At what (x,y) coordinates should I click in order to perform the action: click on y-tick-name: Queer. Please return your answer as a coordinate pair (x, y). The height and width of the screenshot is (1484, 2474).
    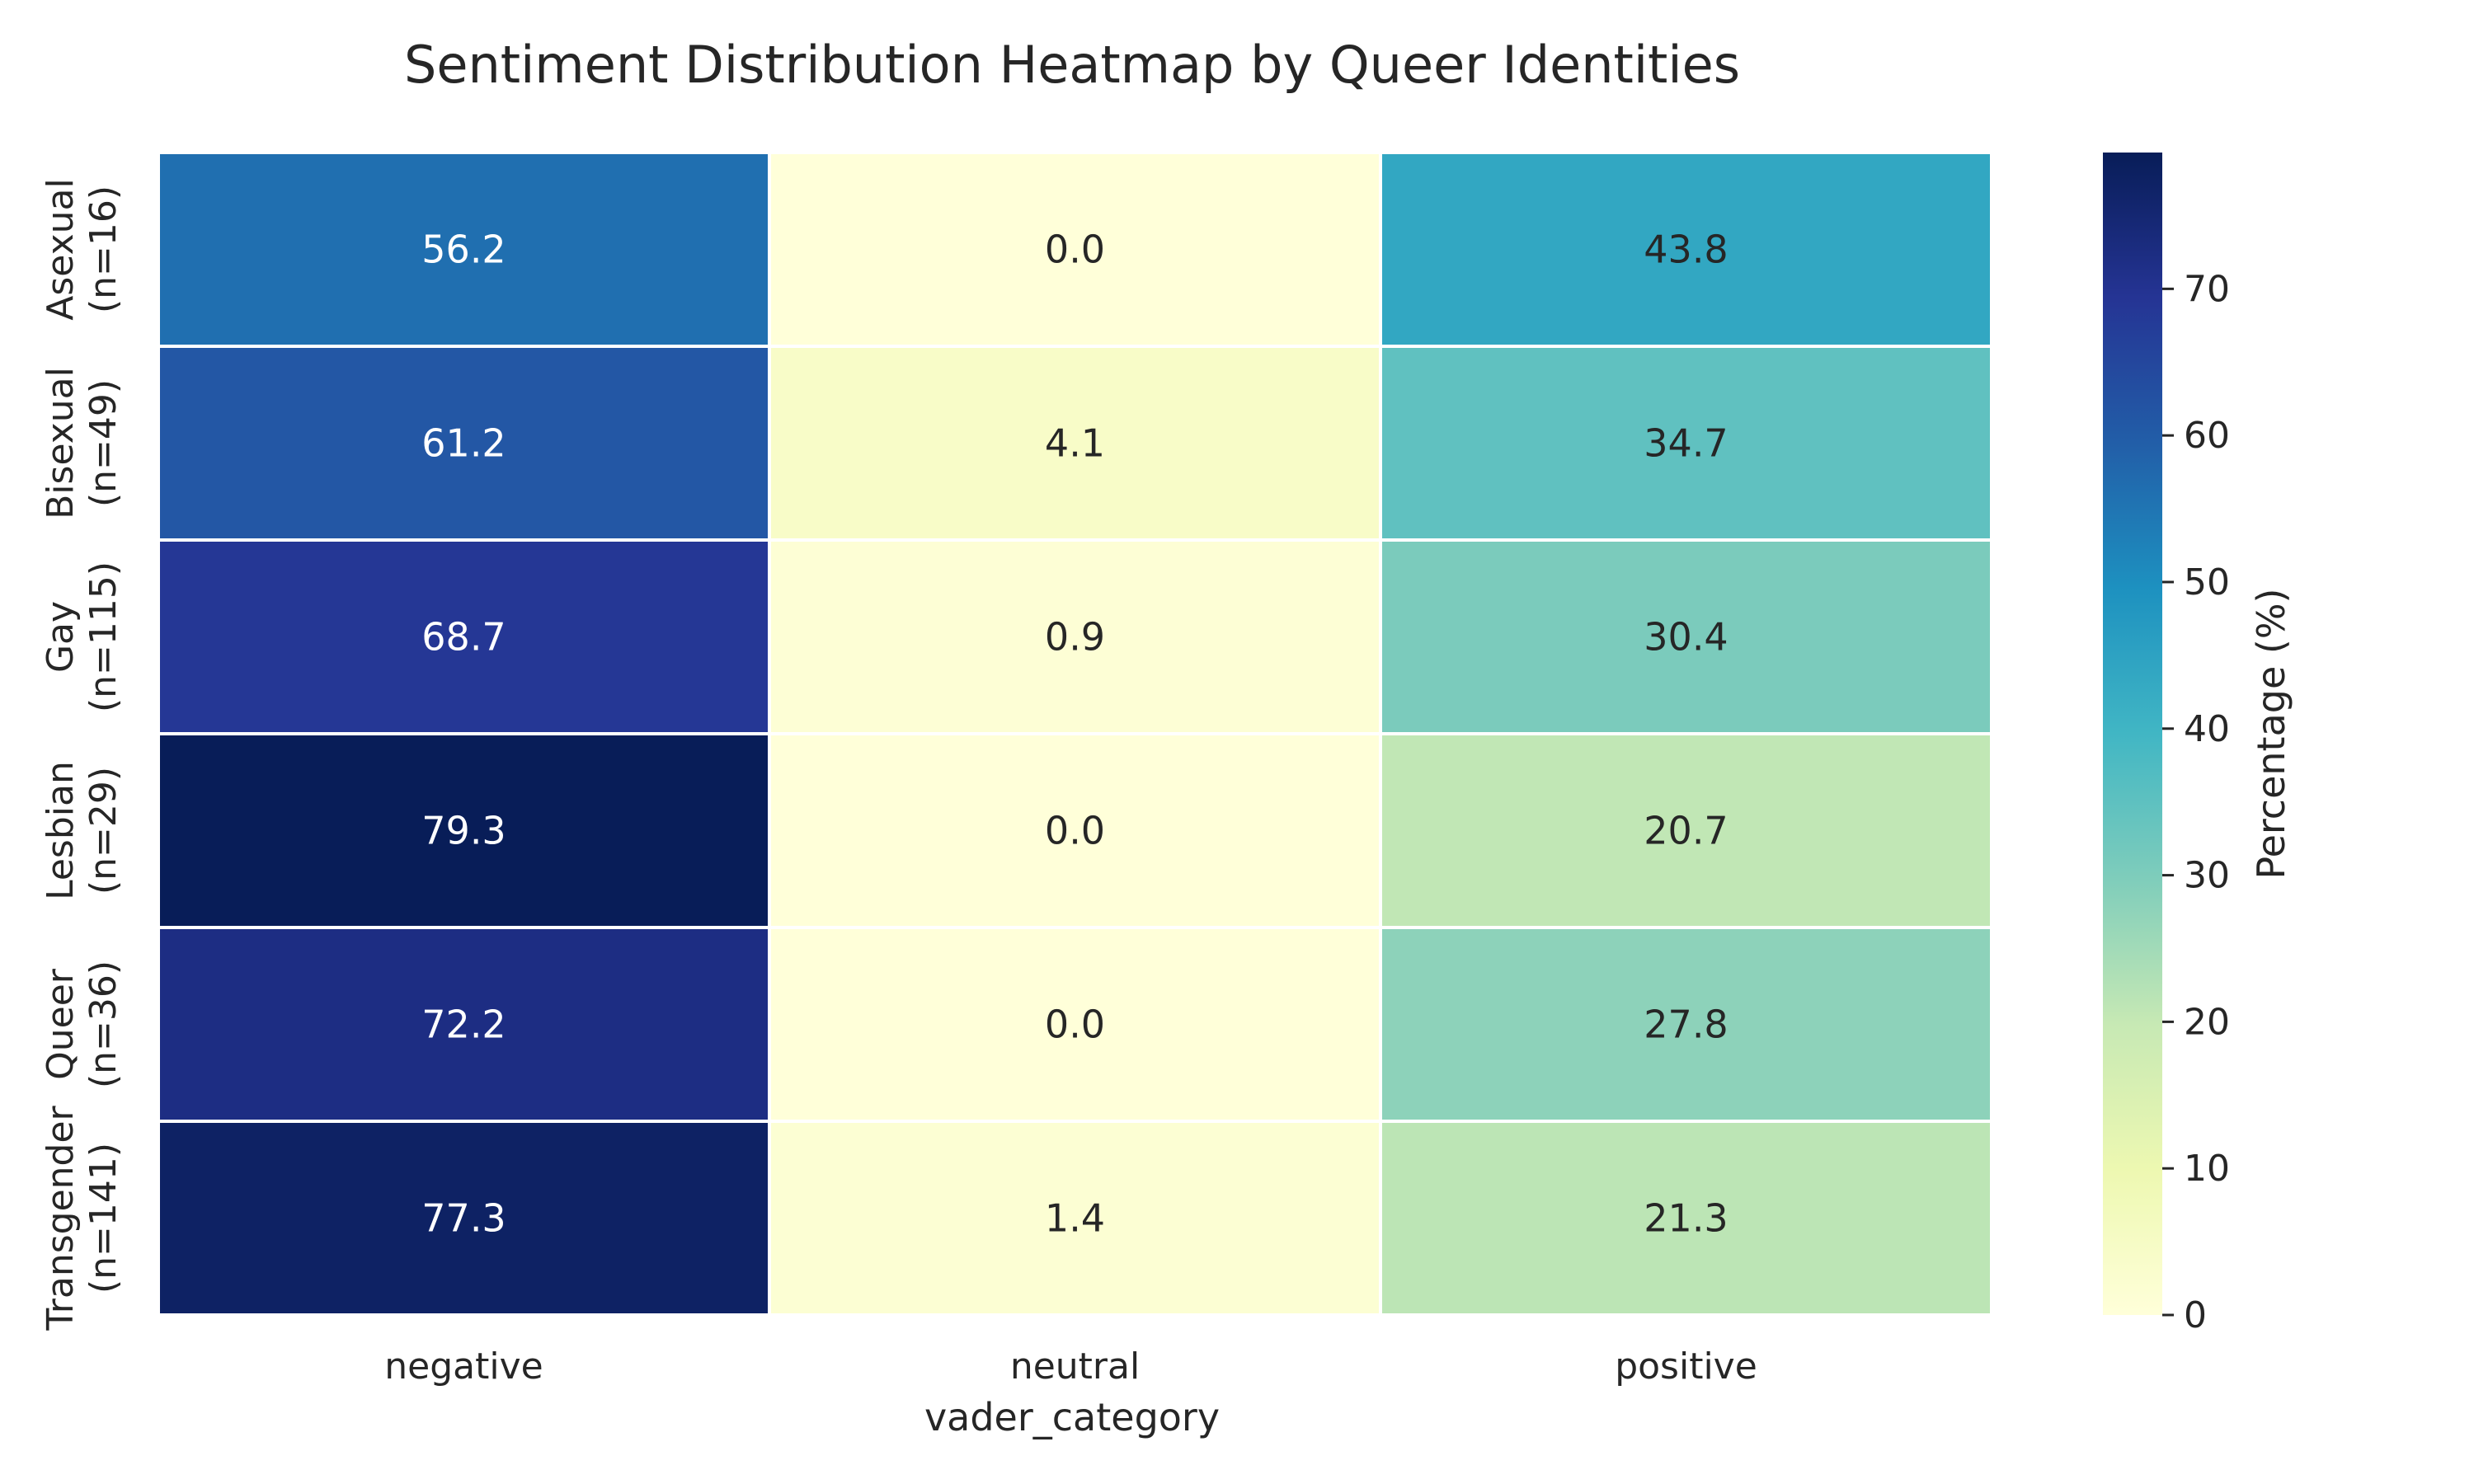
    Looking at the image, I should click on (61, 1024).